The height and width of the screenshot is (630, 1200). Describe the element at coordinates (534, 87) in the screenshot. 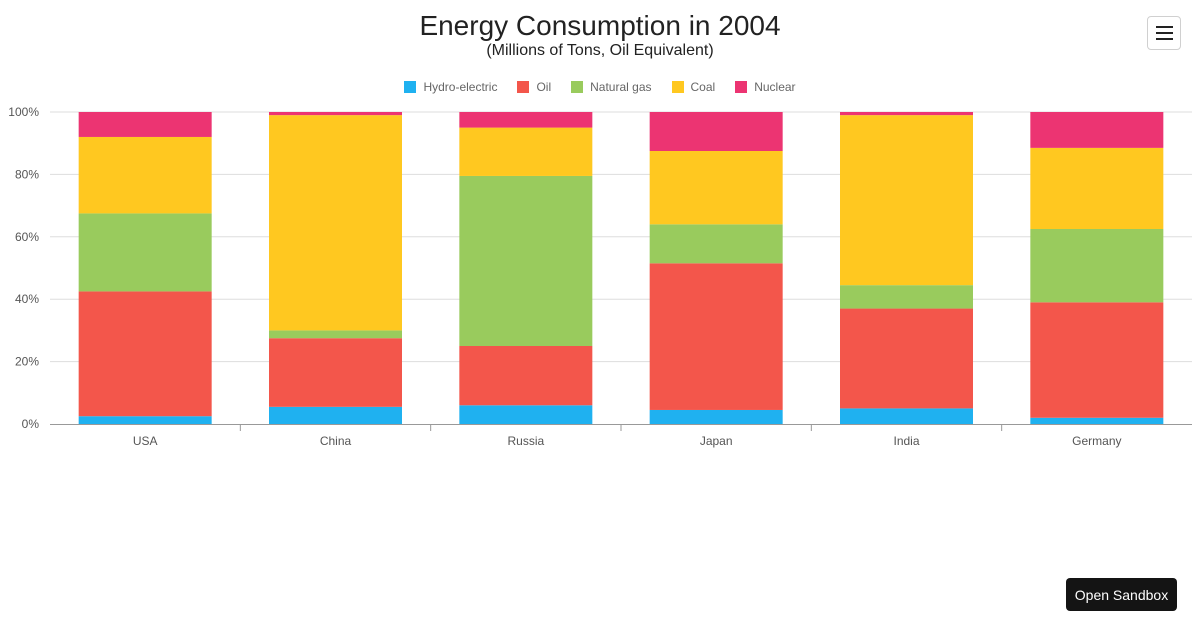

I see `legend-item: Oil` at that location.